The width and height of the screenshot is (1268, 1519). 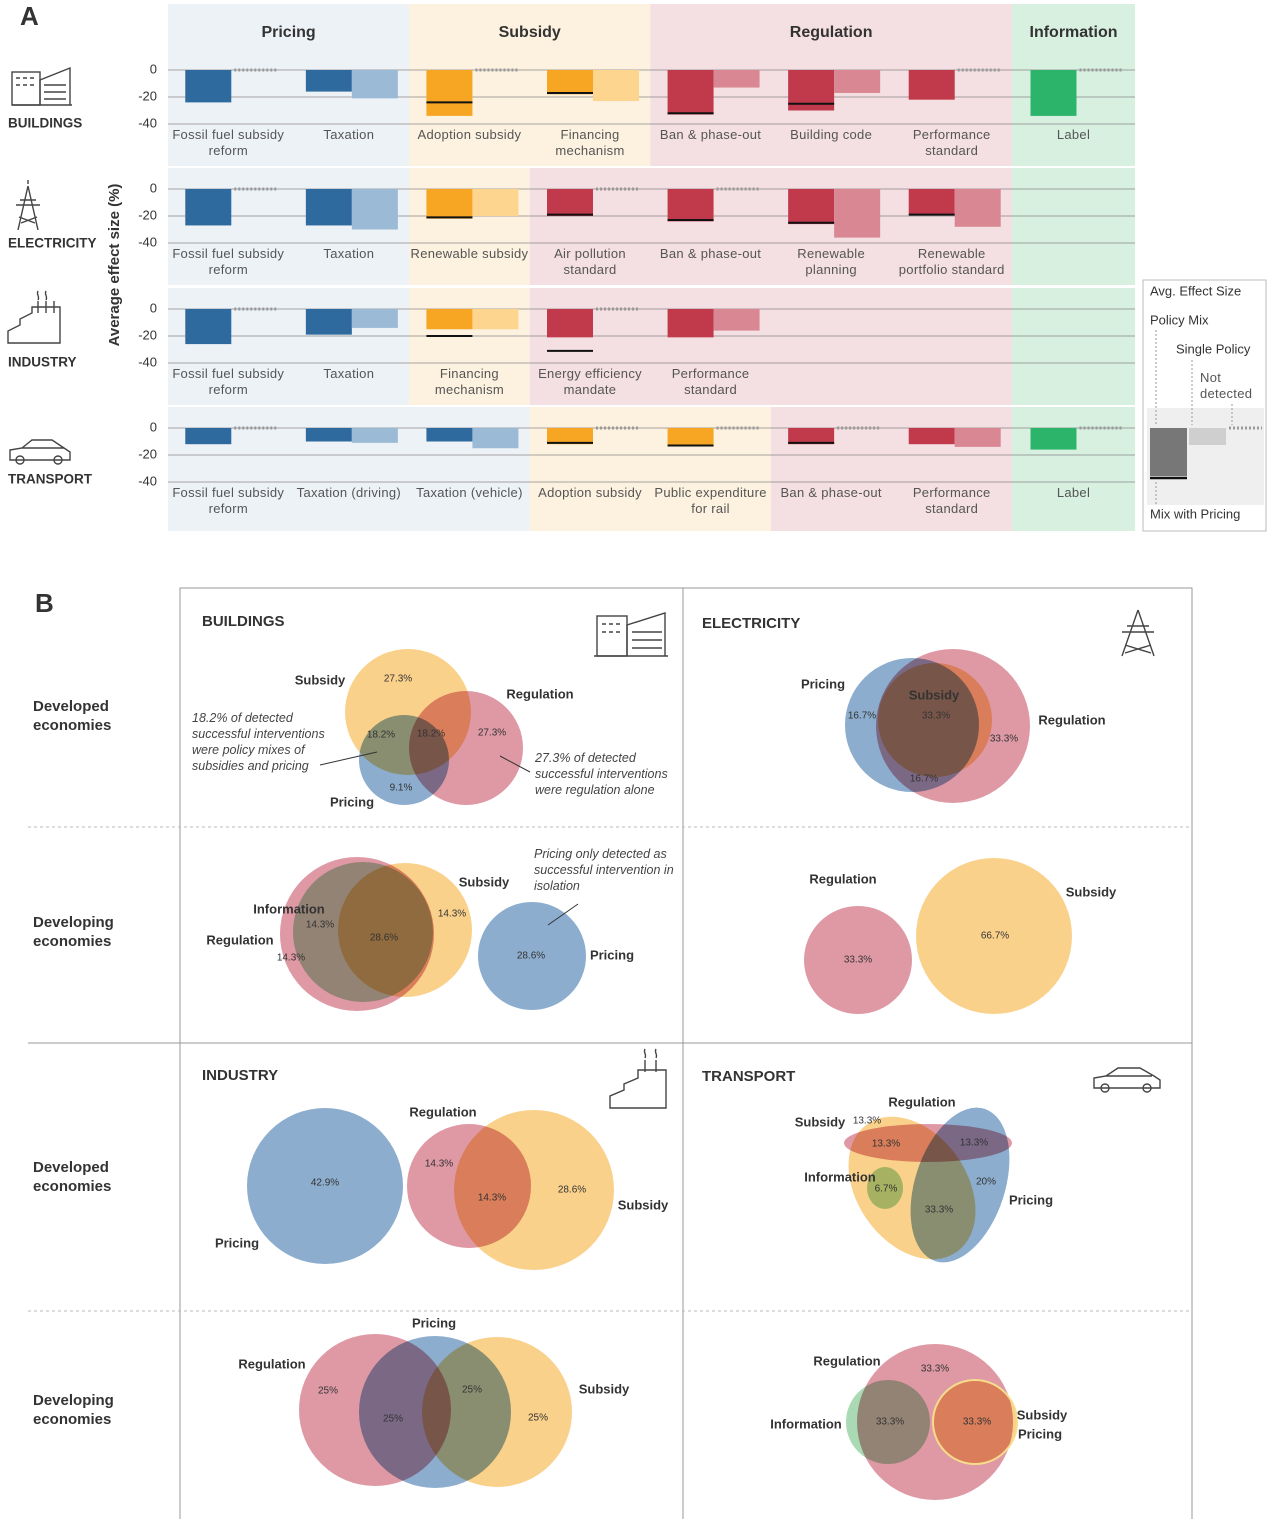 I want to click on sector-title: BUILDINGS, so click(x=243, y=621).